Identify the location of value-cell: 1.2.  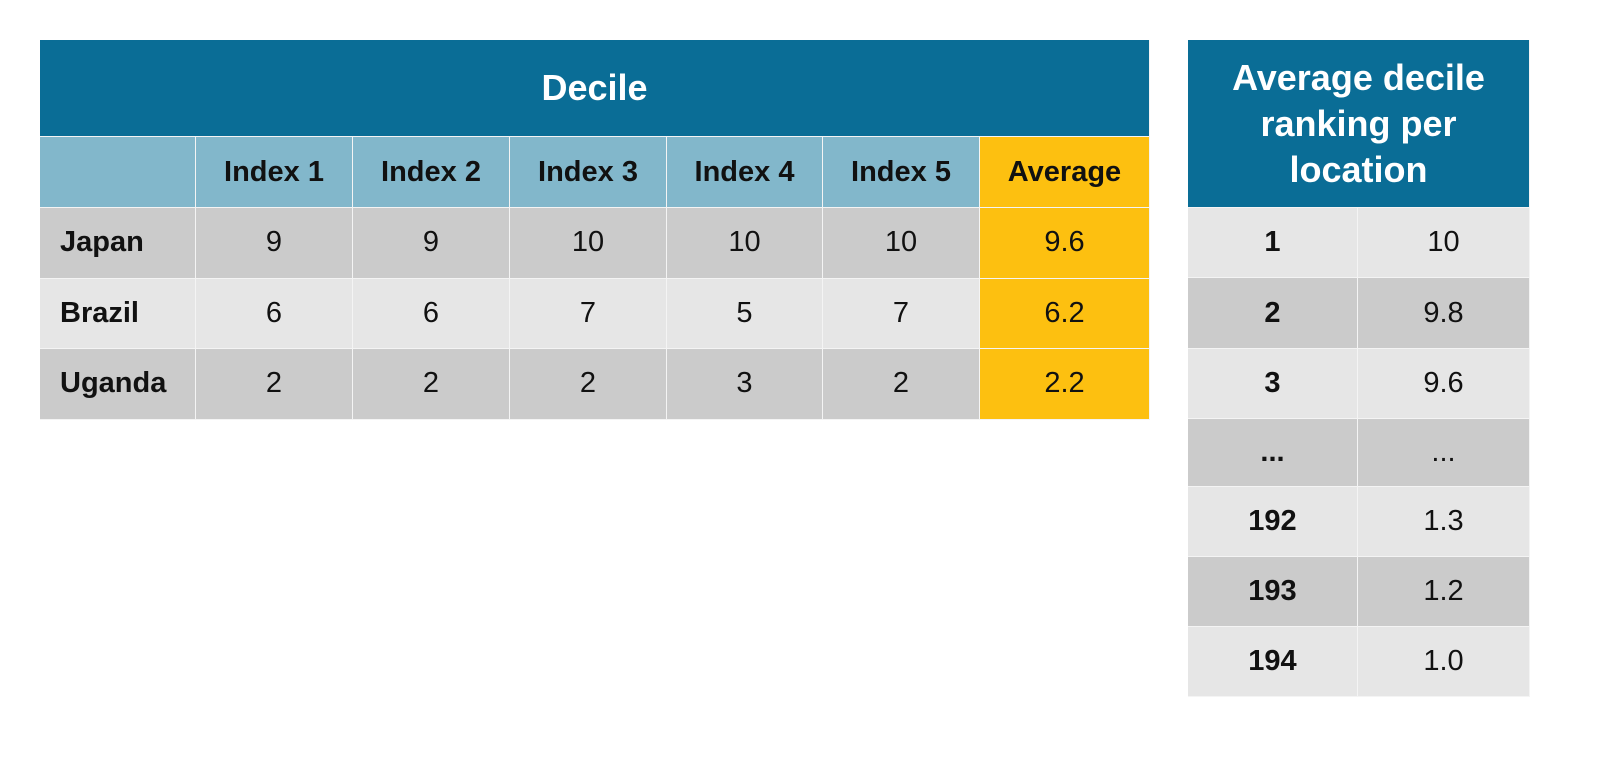
(1444, 592).